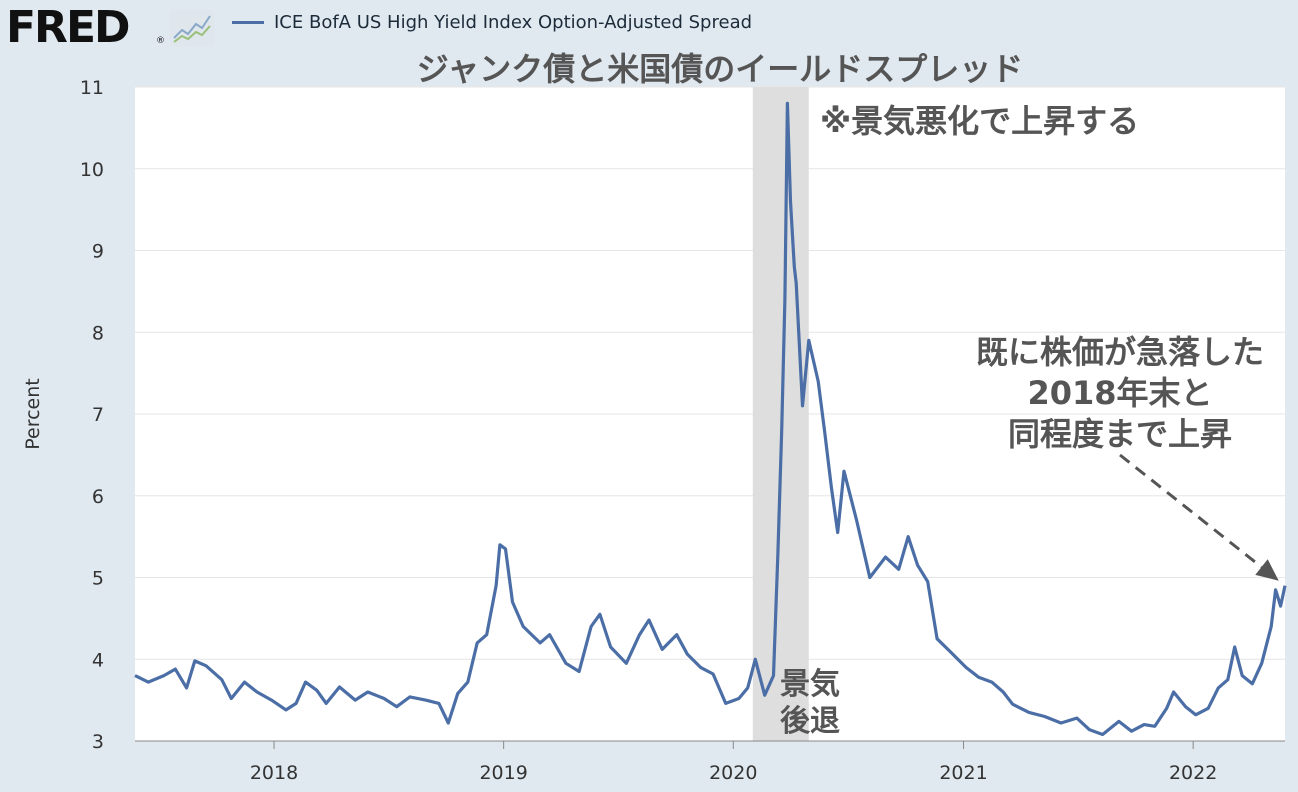 The width and height of the screenshot is (1298, 792). I want to click on annotation-worsening: ※景気悪化で上昇する, so click(980, 121).